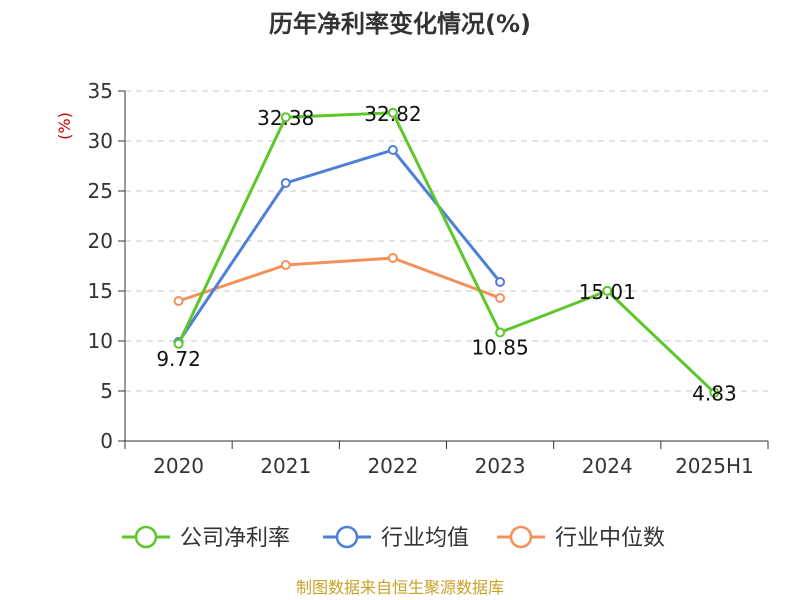  I want to click on data-label: 9.72, so click(178, 359).